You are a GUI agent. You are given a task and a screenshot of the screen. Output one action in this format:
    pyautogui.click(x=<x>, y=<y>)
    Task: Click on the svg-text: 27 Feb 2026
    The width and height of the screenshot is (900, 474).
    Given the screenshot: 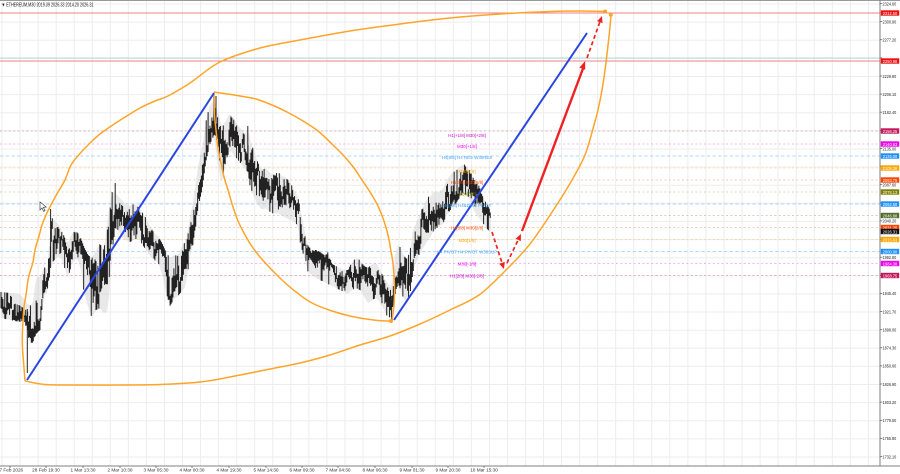 What is the action you would take?
    pyautogui.click(x=12, y=469)
    